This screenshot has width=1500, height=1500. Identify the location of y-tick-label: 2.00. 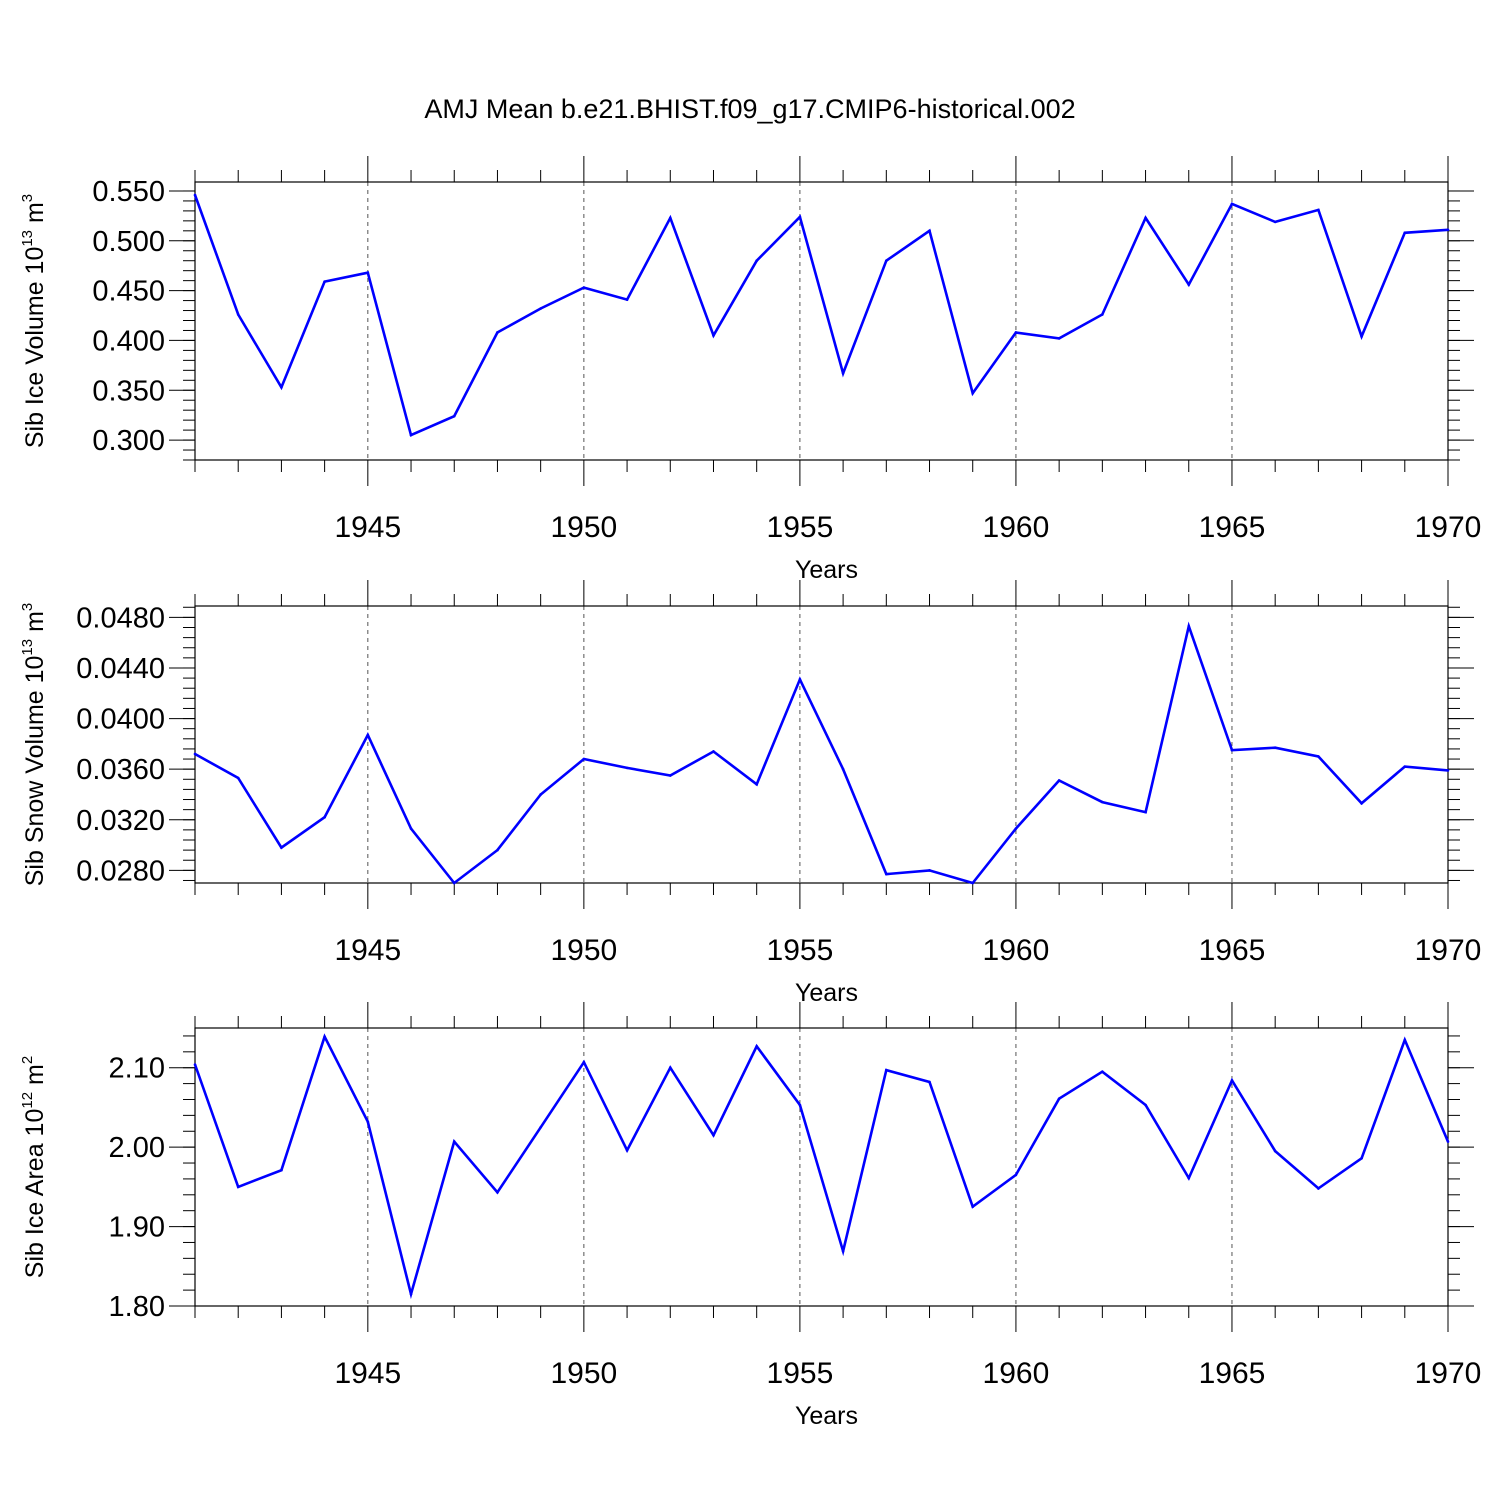
(137, 1148).